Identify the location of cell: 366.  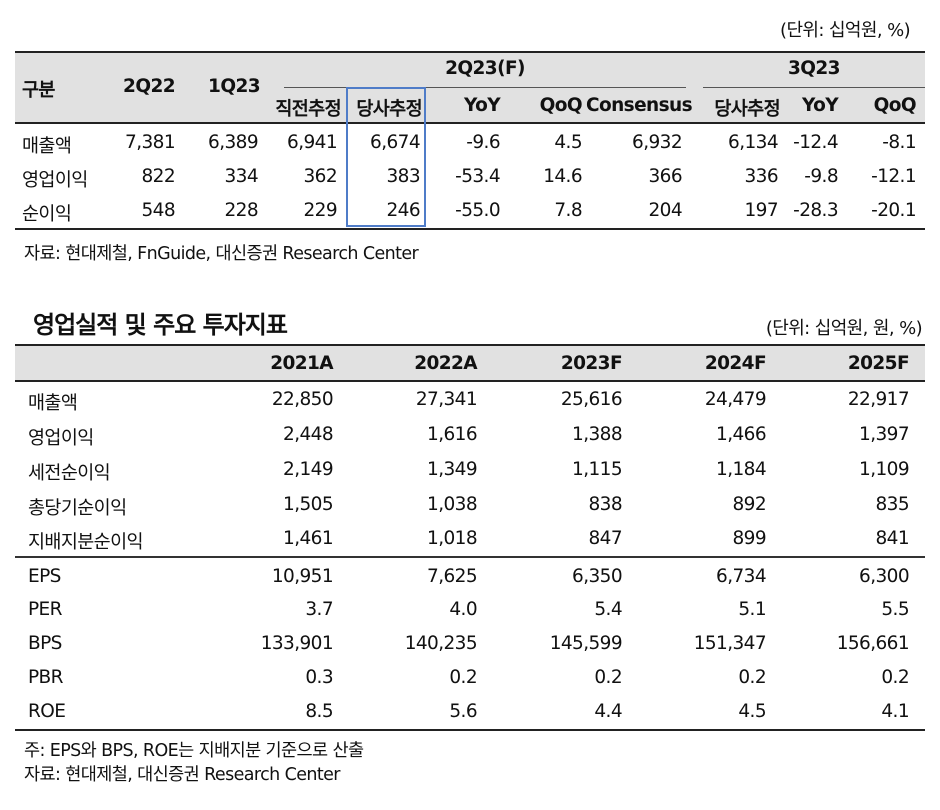
(665, 176).